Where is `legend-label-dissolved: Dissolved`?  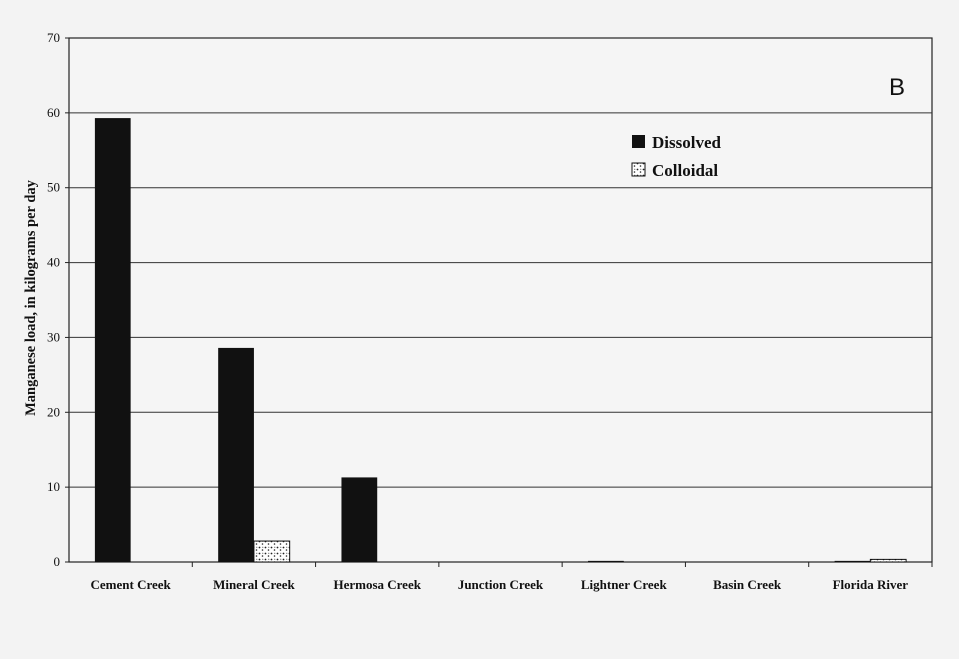
legend-label-dissolved: Dissolved is located at coordinates (687, 142).